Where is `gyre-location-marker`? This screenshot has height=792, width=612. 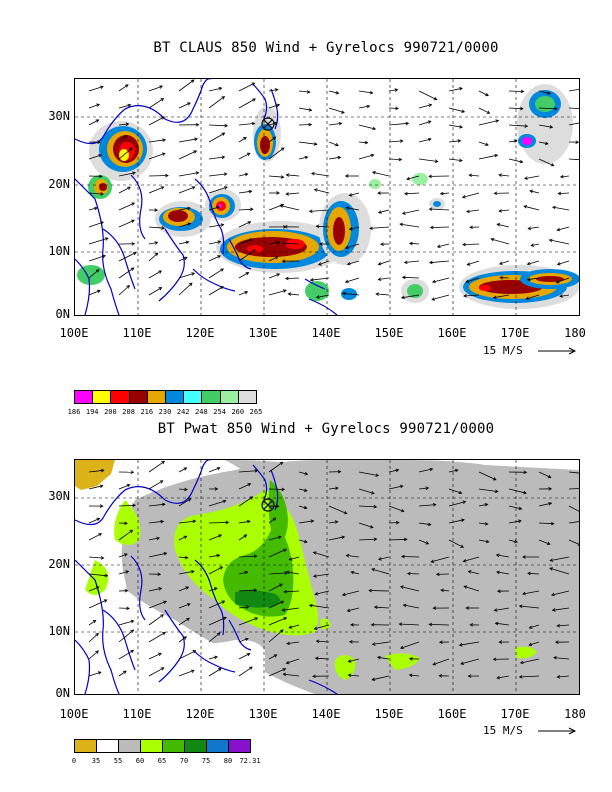
gyre-location-marker is located at coordinates (268, 124).